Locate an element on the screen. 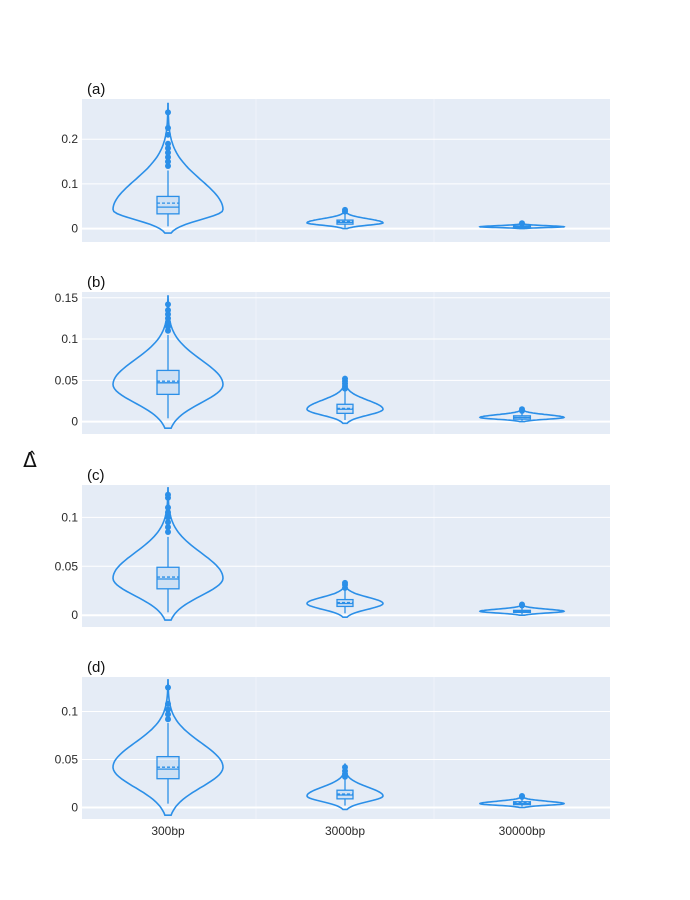  panel-b: 0 0.05 0.1 0.15 (b) is located at coordinates (332, 354).